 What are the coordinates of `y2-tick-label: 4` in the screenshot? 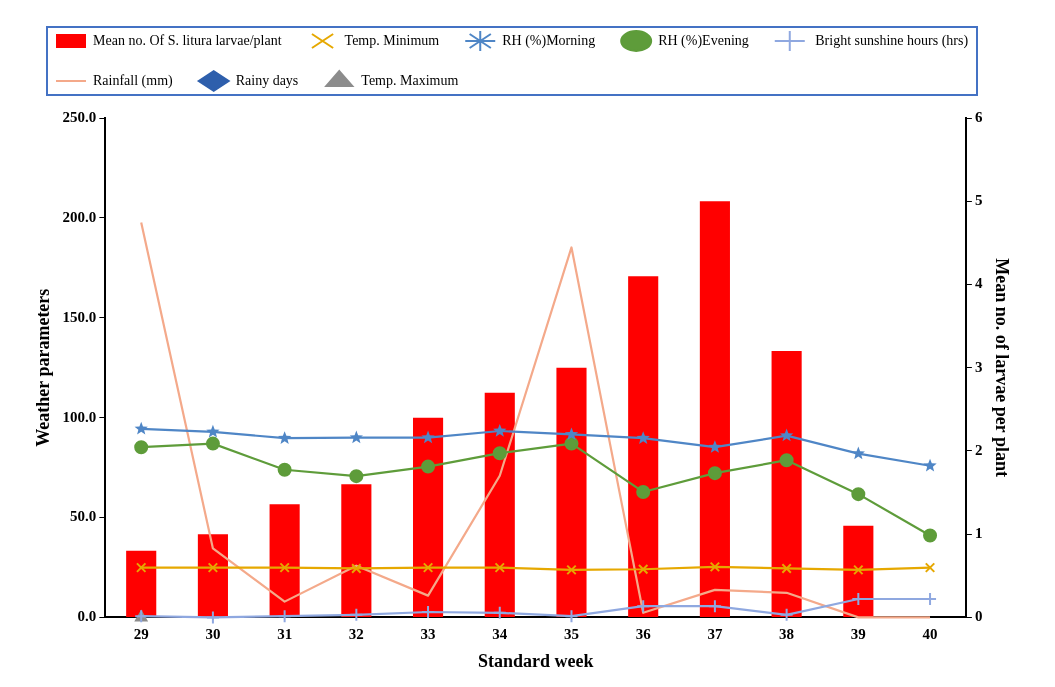 It's located at (978, 283).